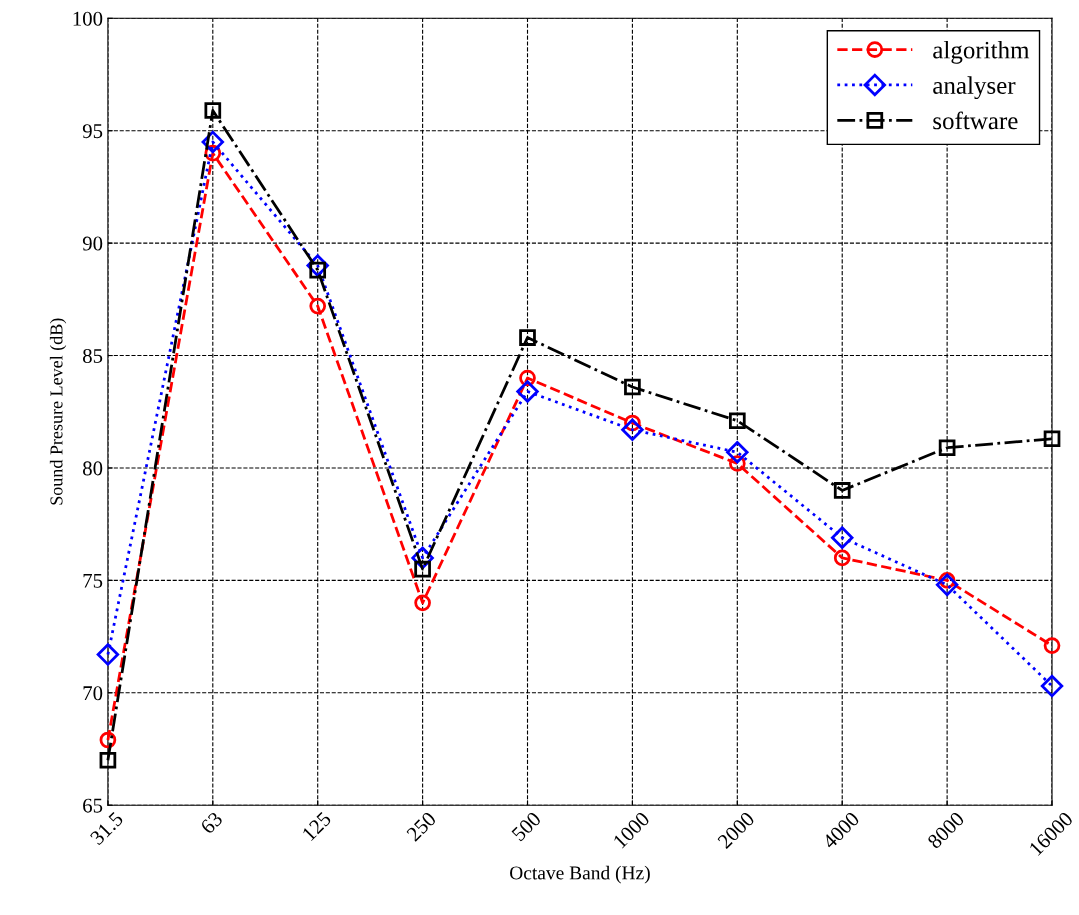 This screenshot has width=1079, height=915. I want to click on legend-label: analyser, so click(974, 88).